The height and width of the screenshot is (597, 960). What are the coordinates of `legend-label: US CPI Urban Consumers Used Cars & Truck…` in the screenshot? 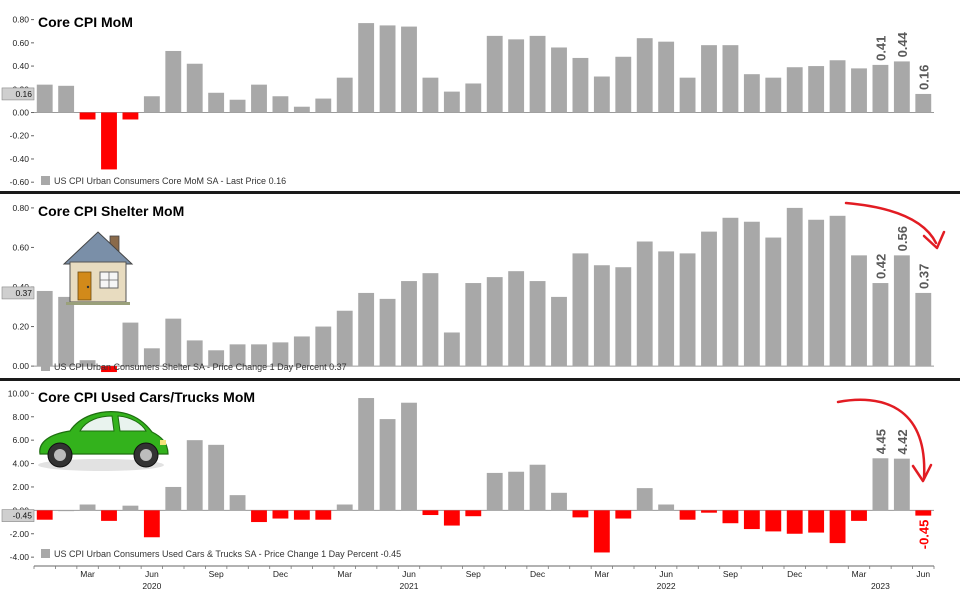 It's located at (227, 554).